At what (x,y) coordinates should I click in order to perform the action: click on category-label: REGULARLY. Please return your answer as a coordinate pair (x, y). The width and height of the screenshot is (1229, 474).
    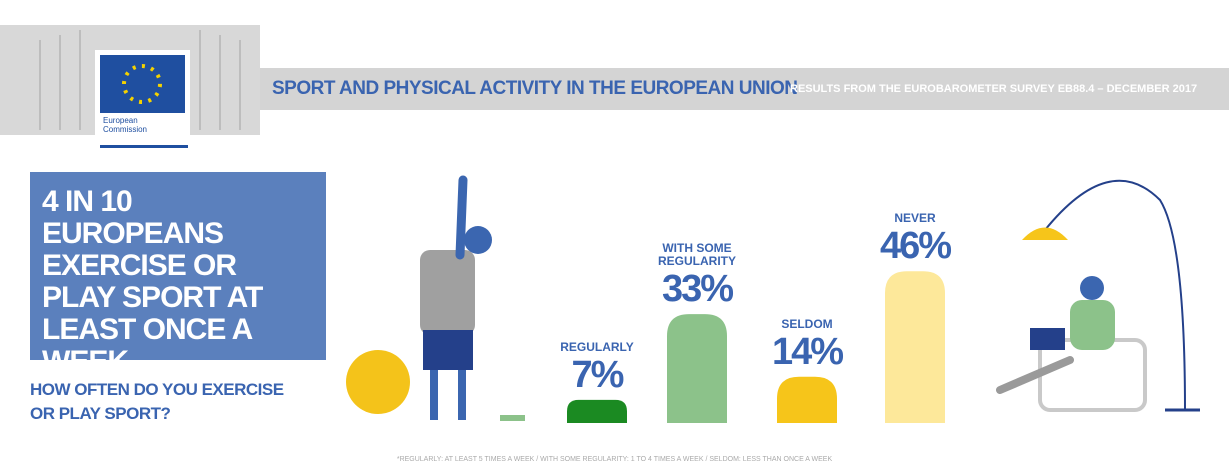
    Looking at the image, I should click on (597, 346).